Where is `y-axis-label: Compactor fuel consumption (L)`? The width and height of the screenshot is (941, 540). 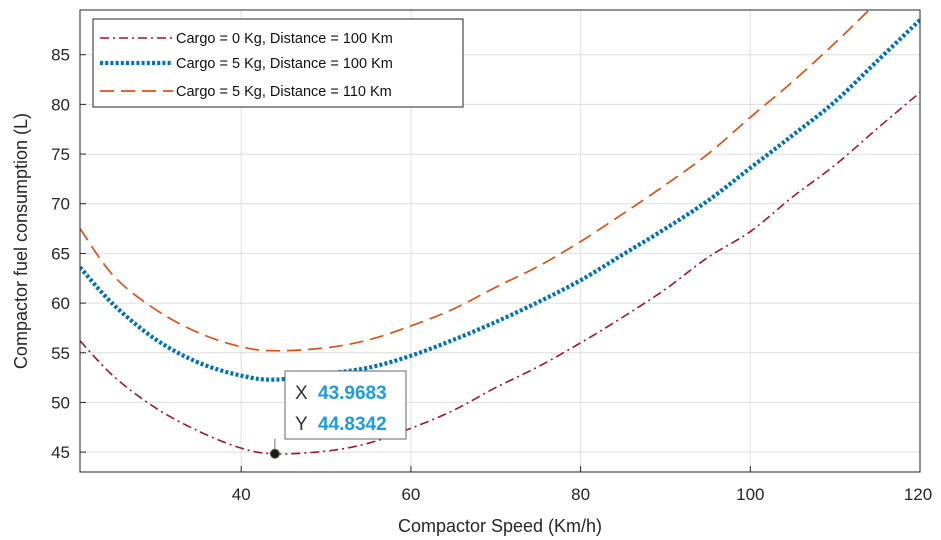 y-axis-label: Compactor fuel consumption (L) is located at coordinates (21, 241).